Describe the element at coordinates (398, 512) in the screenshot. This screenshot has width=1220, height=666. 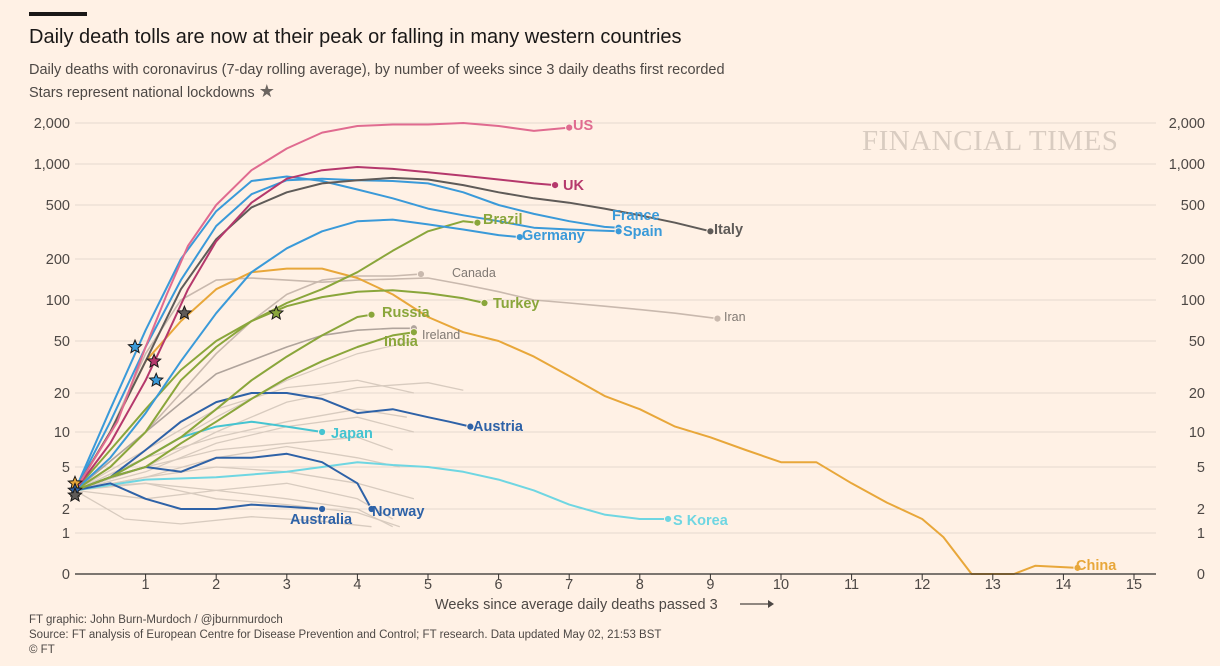
I see `series-label-norway: Norway` at that location.